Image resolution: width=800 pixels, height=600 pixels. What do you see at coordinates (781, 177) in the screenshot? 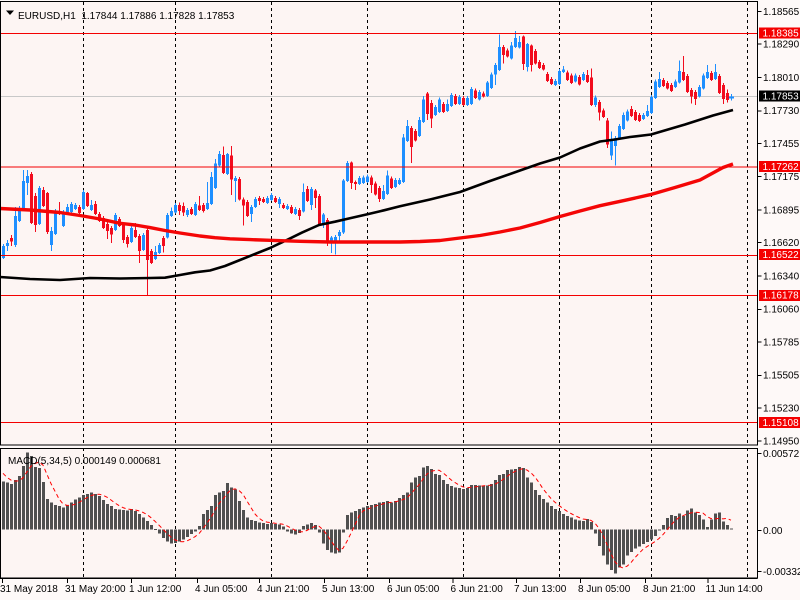
I see `svg-text: 1.17175` at bounding box center [781, 177].